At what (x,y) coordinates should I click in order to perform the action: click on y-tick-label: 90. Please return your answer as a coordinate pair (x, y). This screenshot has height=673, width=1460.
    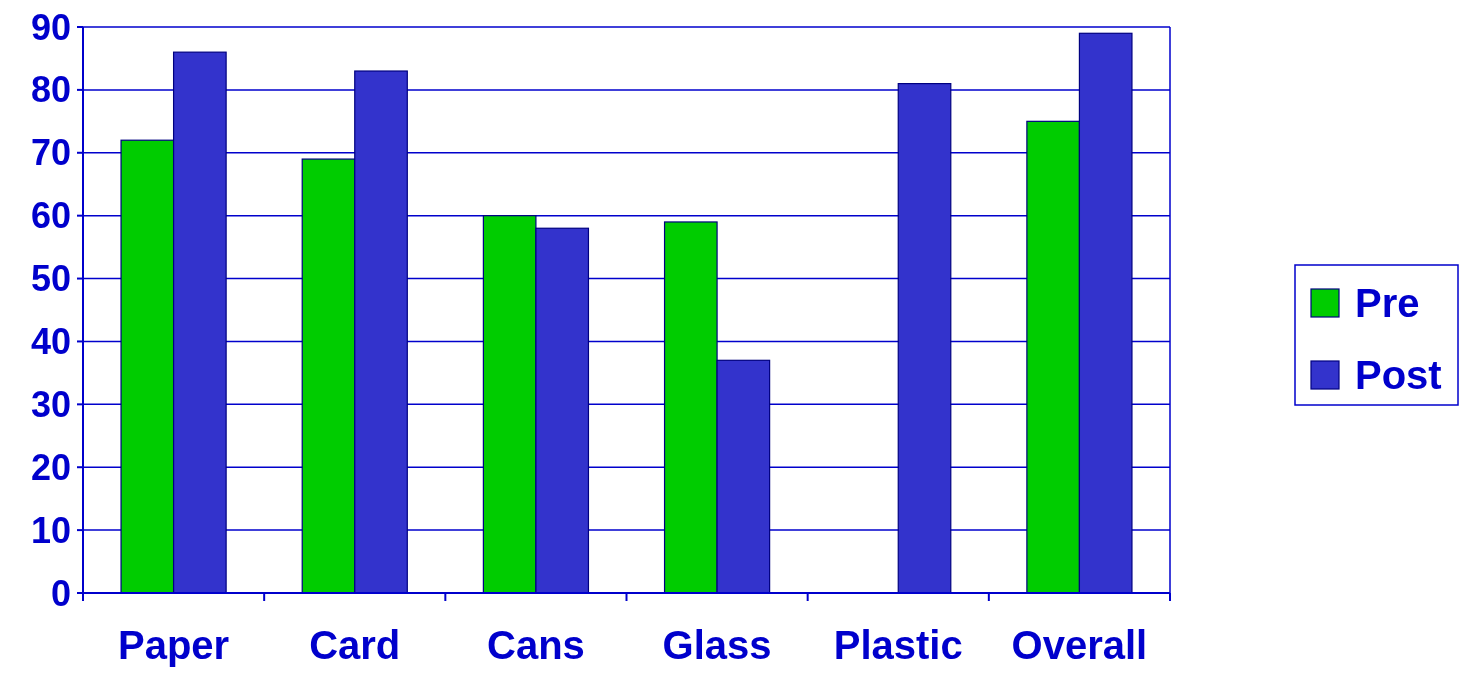
    Looking at the image, I should click on (50, 27).